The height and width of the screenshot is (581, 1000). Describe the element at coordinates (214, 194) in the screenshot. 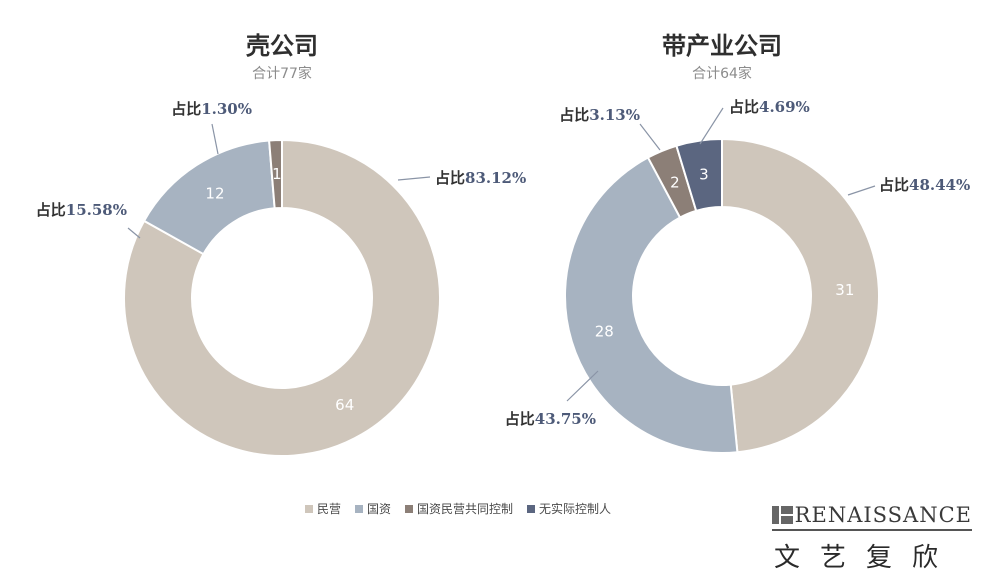

I see `slice-value-label: 12` at that location.